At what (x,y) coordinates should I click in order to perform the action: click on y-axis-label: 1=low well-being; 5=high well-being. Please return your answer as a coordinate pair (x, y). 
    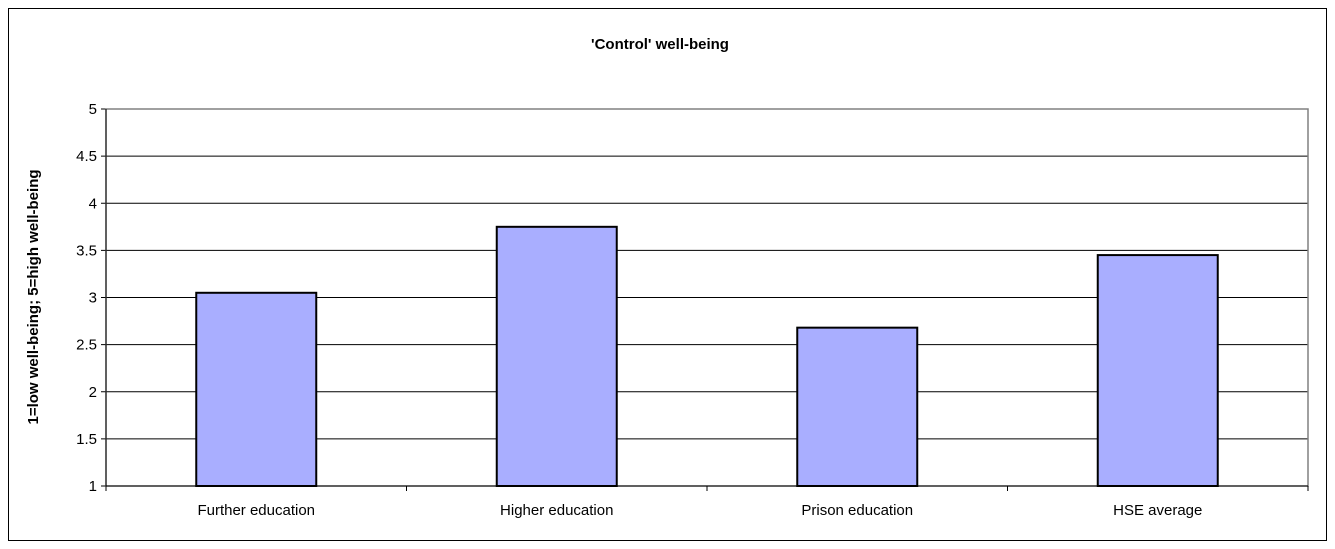
    Looking at the image, I should click on (33, 296).